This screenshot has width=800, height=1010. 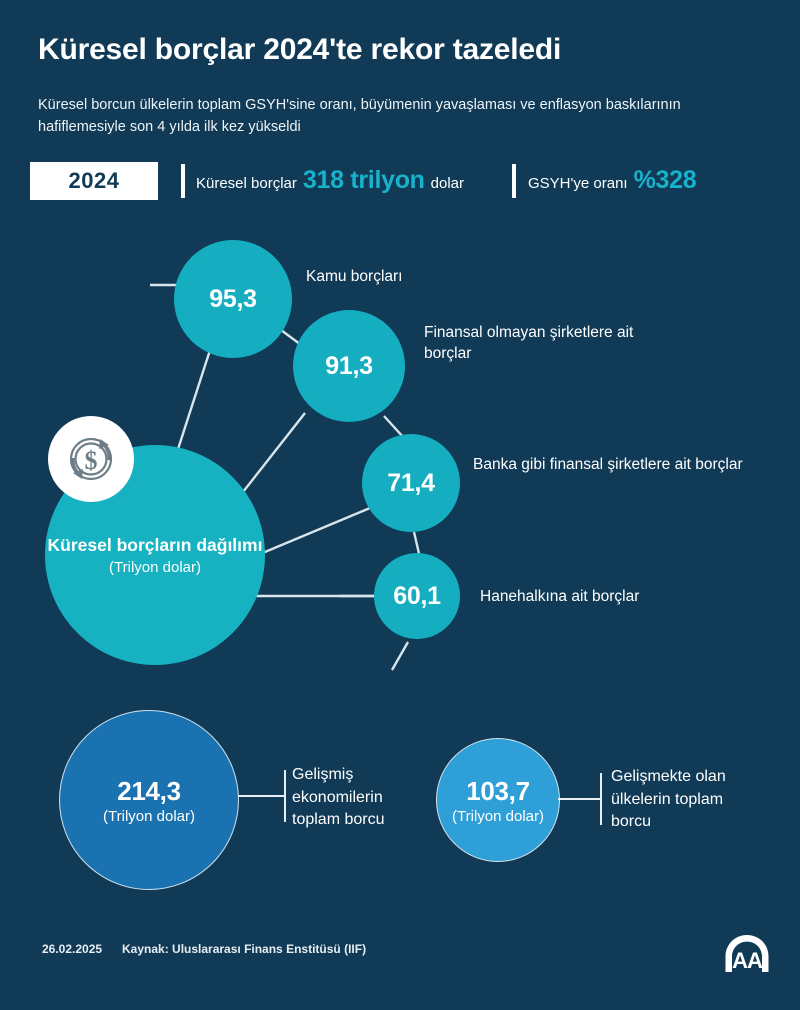 I want to click on total-circle-emerging-economies: 103,7 (Trilyon dolar), so click(x=498, y=800).